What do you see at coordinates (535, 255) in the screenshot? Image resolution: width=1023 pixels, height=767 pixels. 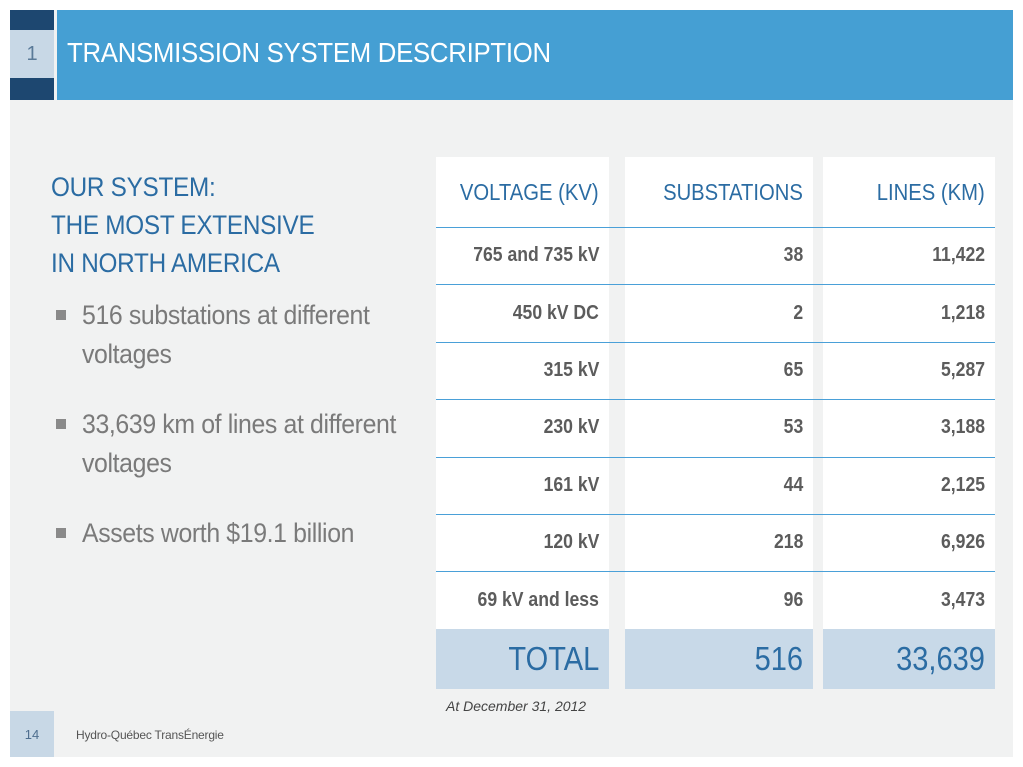 I see `table-cell-voltage-text: 765 and 735 kV` at bounding box center [535, 255].